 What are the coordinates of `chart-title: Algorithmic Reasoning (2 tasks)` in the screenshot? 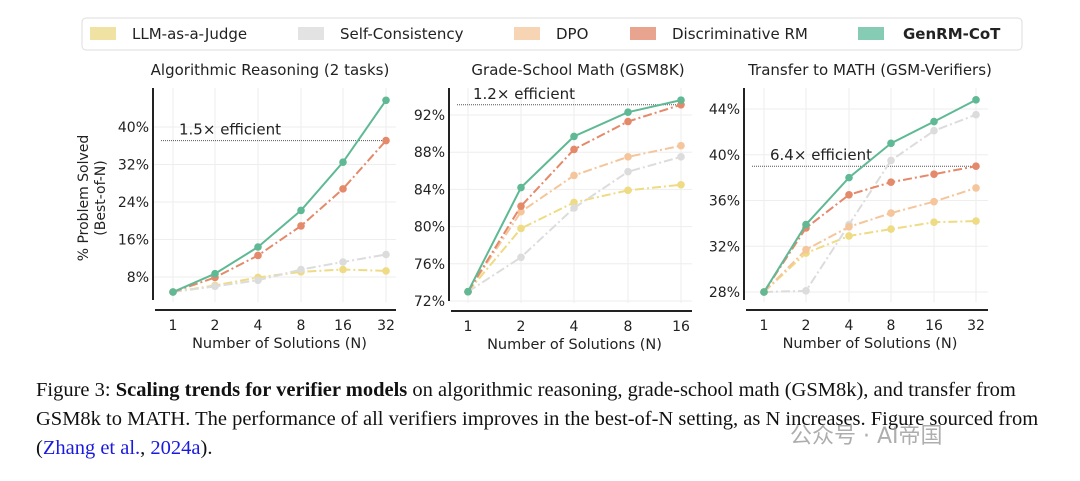 It's located at (270, 70).